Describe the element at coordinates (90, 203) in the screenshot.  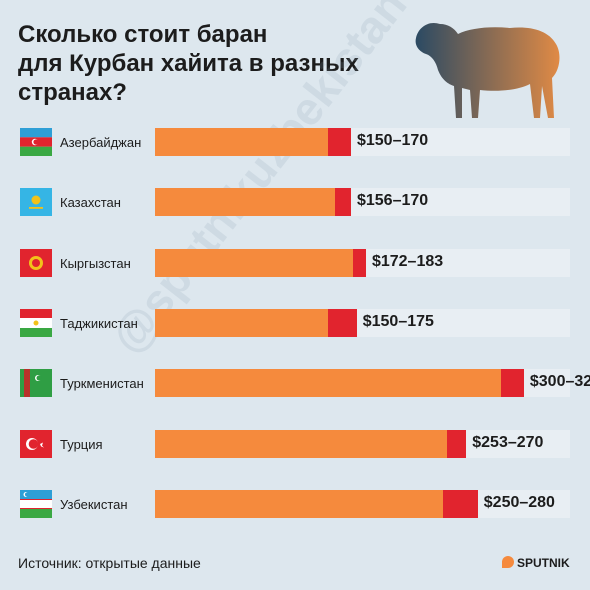
I see `category-label: Казахстан` at that location.